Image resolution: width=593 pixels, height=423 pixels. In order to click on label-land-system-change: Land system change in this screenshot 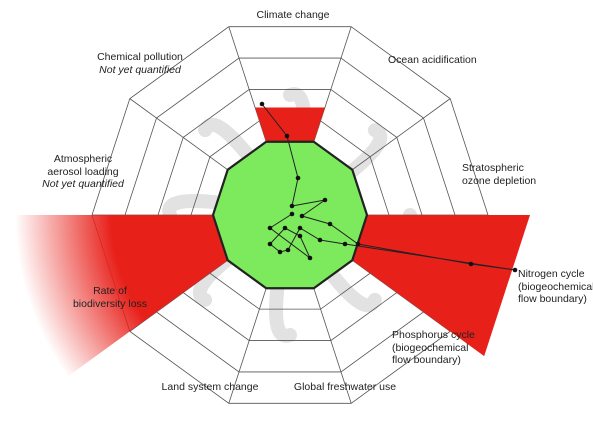, I will do `click(210, 387)`.